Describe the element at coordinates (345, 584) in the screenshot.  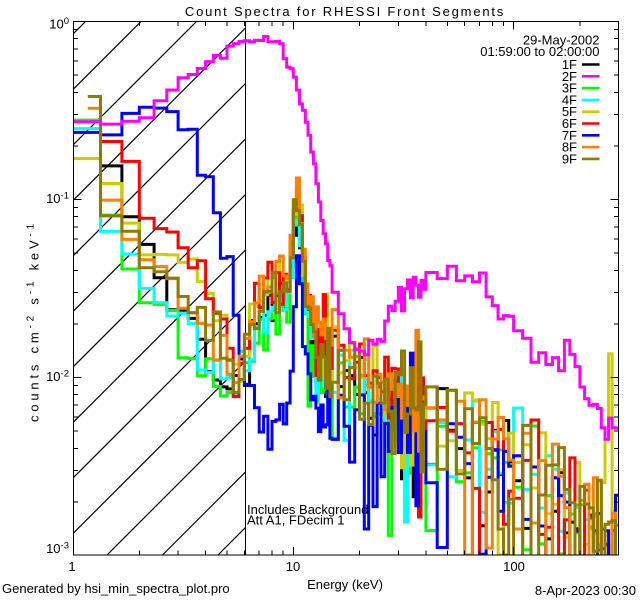
I see `svg-text: Energy (keV)` at that location.